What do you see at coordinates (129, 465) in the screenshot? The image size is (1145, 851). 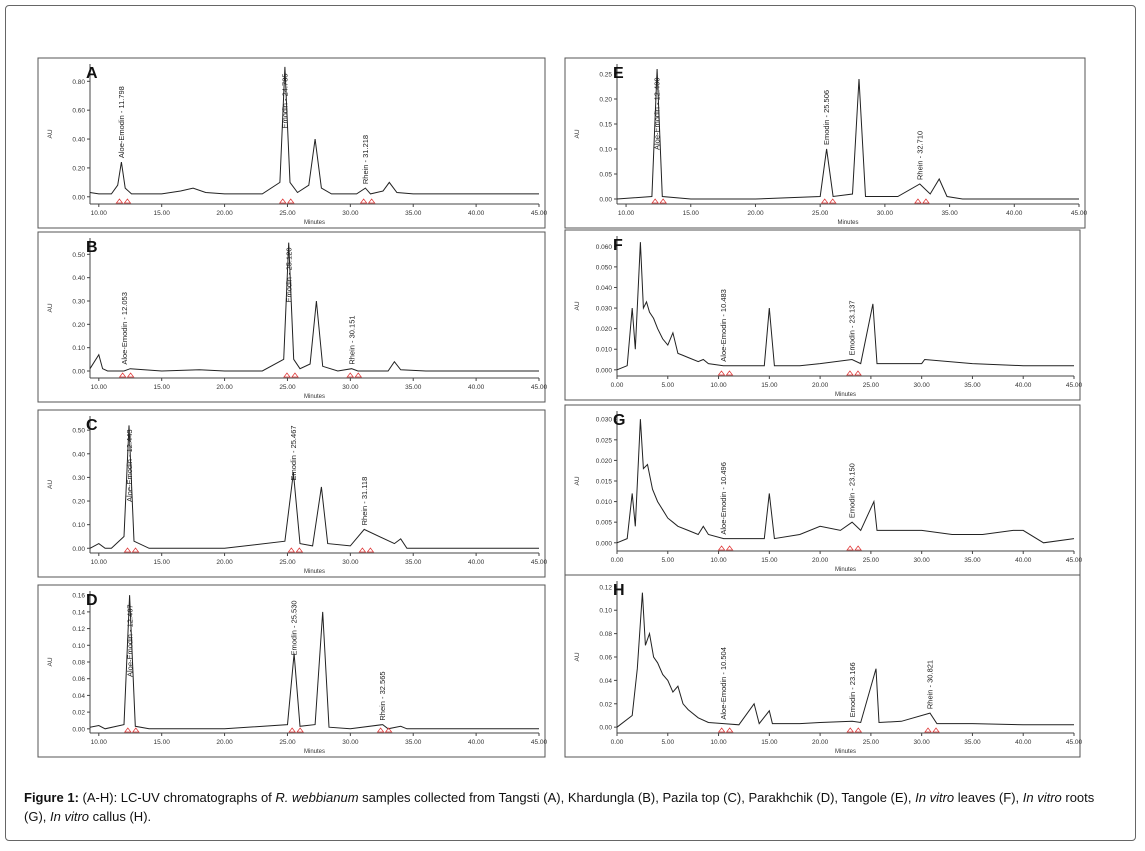 I see `peak-label: Aloe-Emodin - 12.443` at bounding box center [129, 465].